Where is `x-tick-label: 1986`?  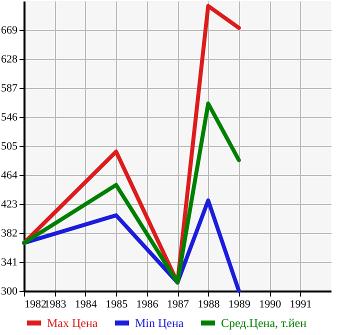 x-tick-label: 1986 is located at coordinates (147, 304).